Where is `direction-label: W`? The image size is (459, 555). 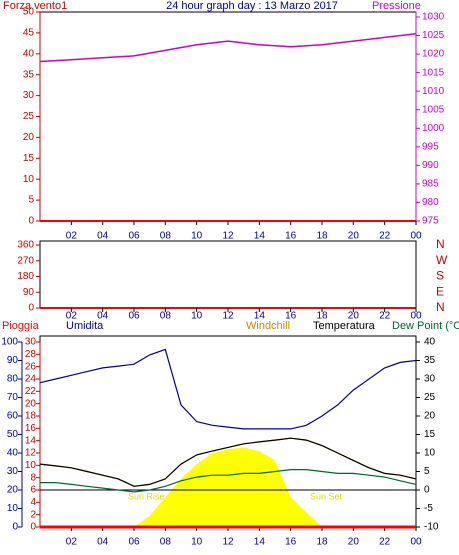
direction-label: W is located at coordinates (442, 260).